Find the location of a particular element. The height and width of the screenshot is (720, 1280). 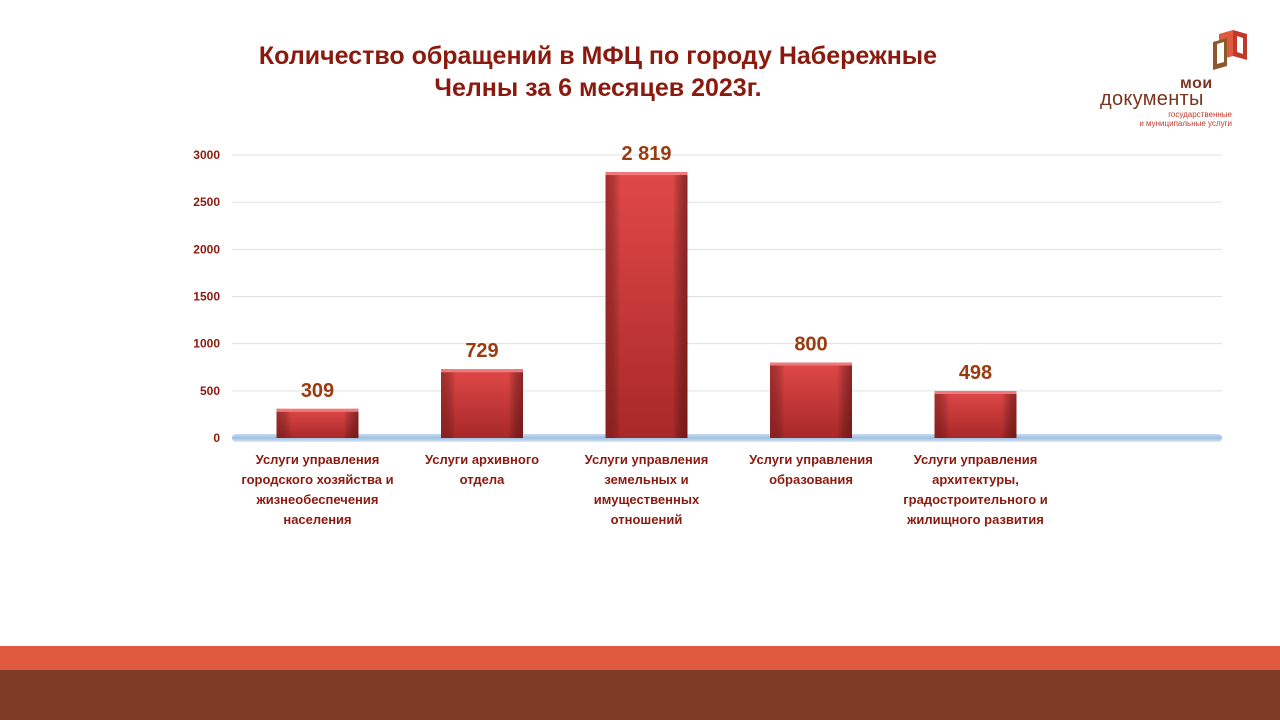

footer-band-top is located at coordinates (640, 658).